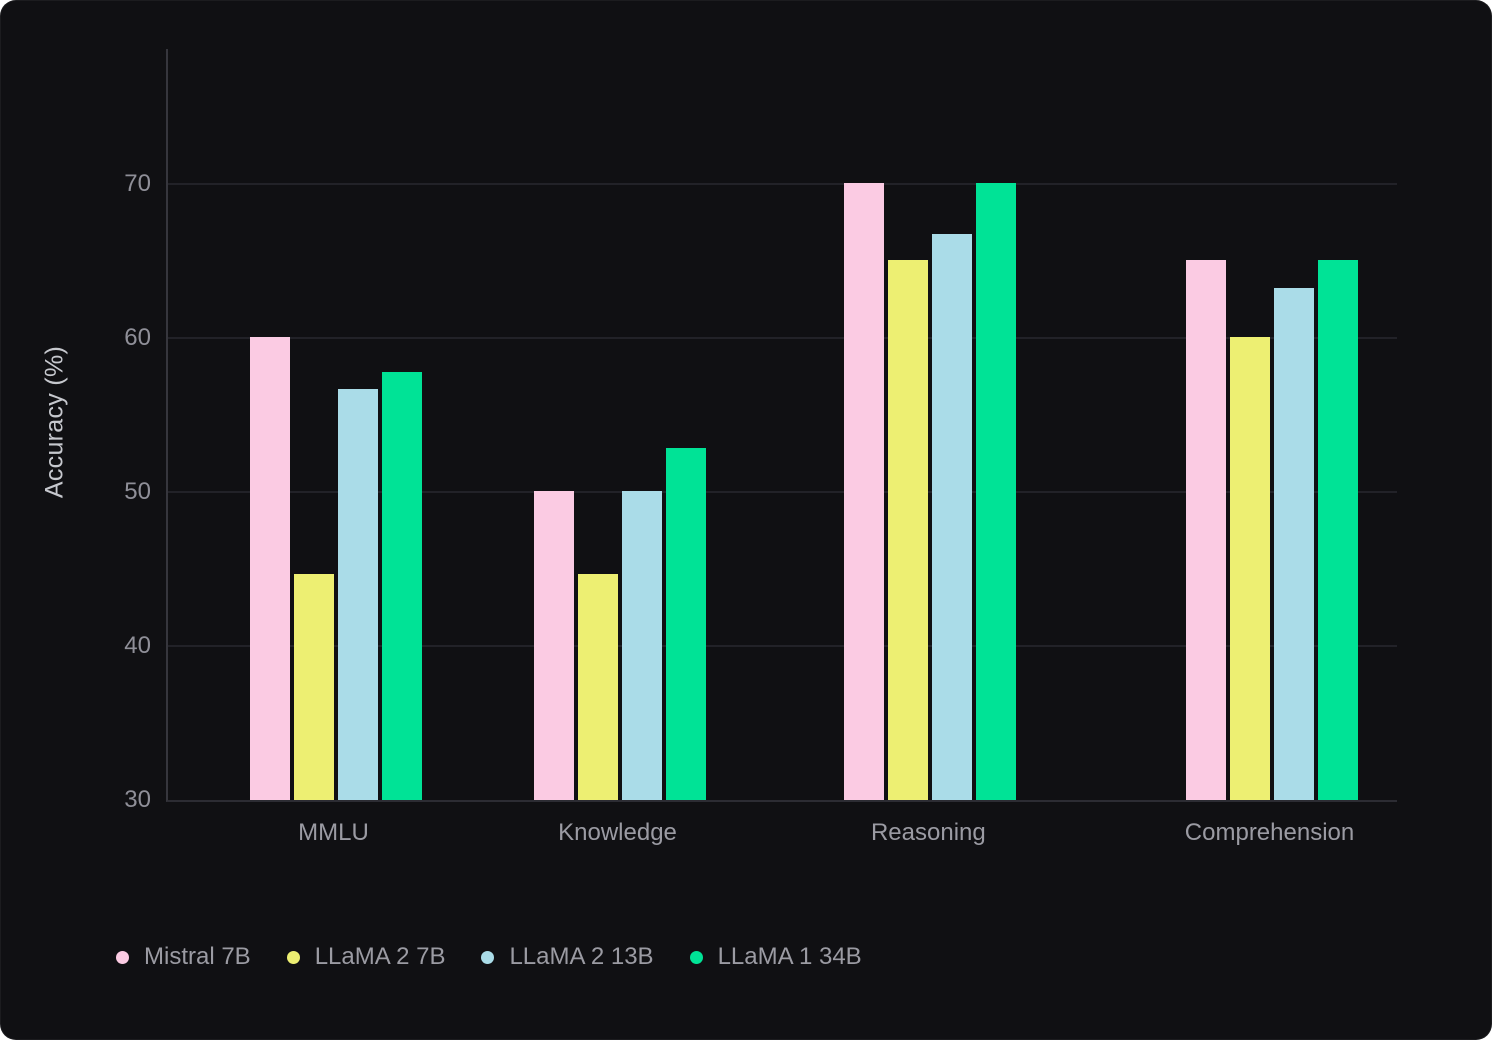 Image resolution: width=1492 pixels, height=1040 pixels. What do you see at coordinates (952, 516) in the screenshot?
I see `bar-llama-2-13b-reasoning` at bounding box center [952, 516].